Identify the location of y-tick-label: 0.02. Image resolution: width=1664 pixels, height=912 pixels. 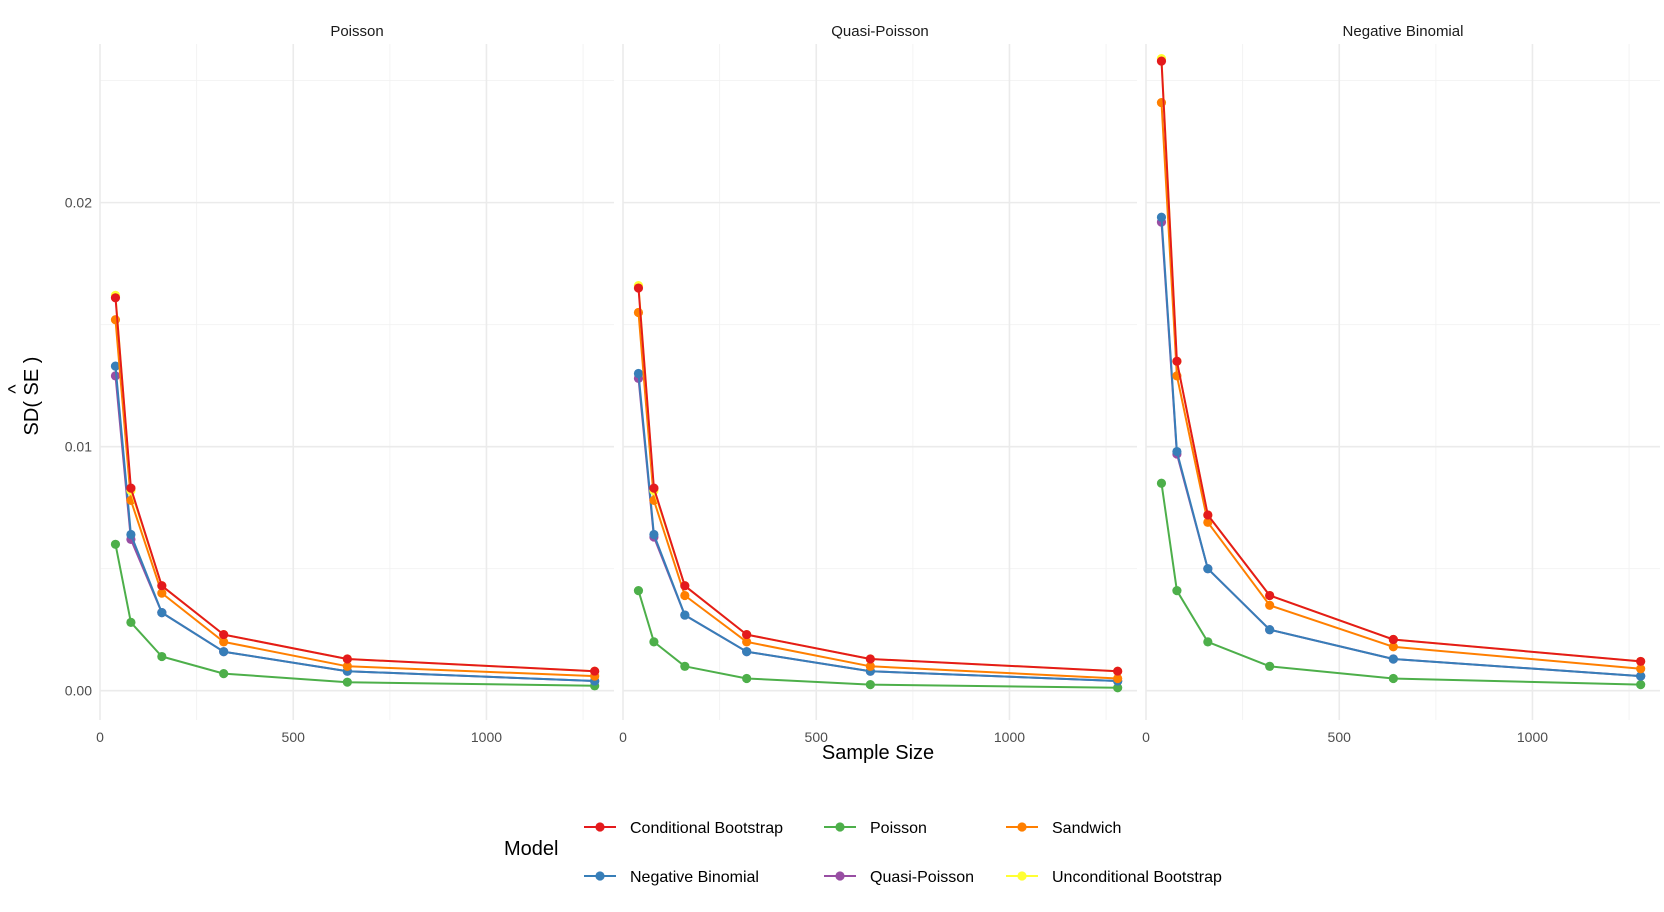
(78, 203).